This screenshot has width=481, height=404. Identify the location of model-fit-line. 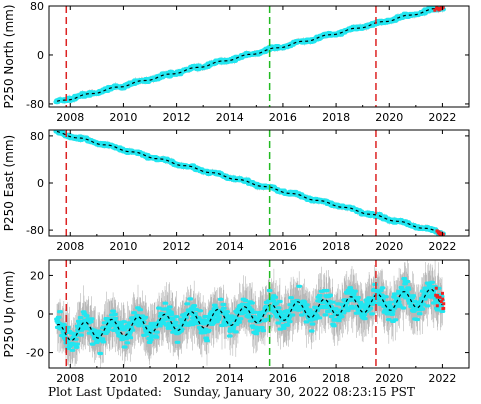
(249, 315).